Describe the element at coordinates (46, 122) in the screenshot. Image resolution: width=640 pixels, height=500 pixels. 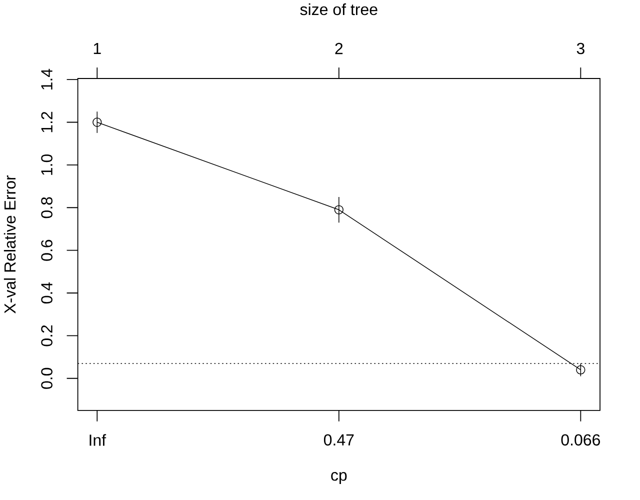
I see `y-tick-label: 1.2` at that location.